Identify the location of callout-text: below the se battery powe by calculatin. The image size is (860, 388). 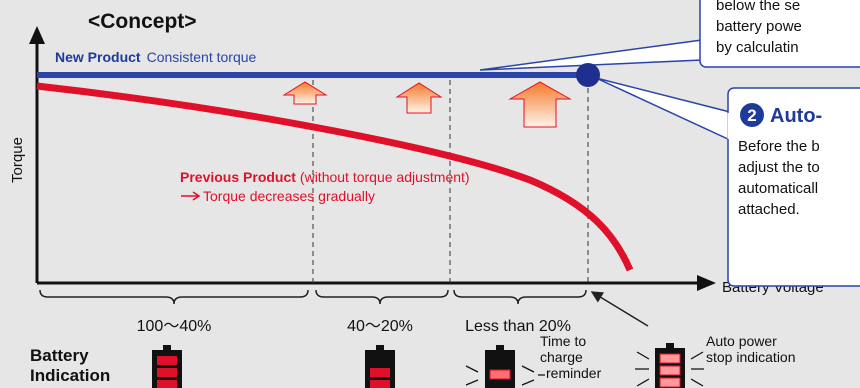
(759, 28).